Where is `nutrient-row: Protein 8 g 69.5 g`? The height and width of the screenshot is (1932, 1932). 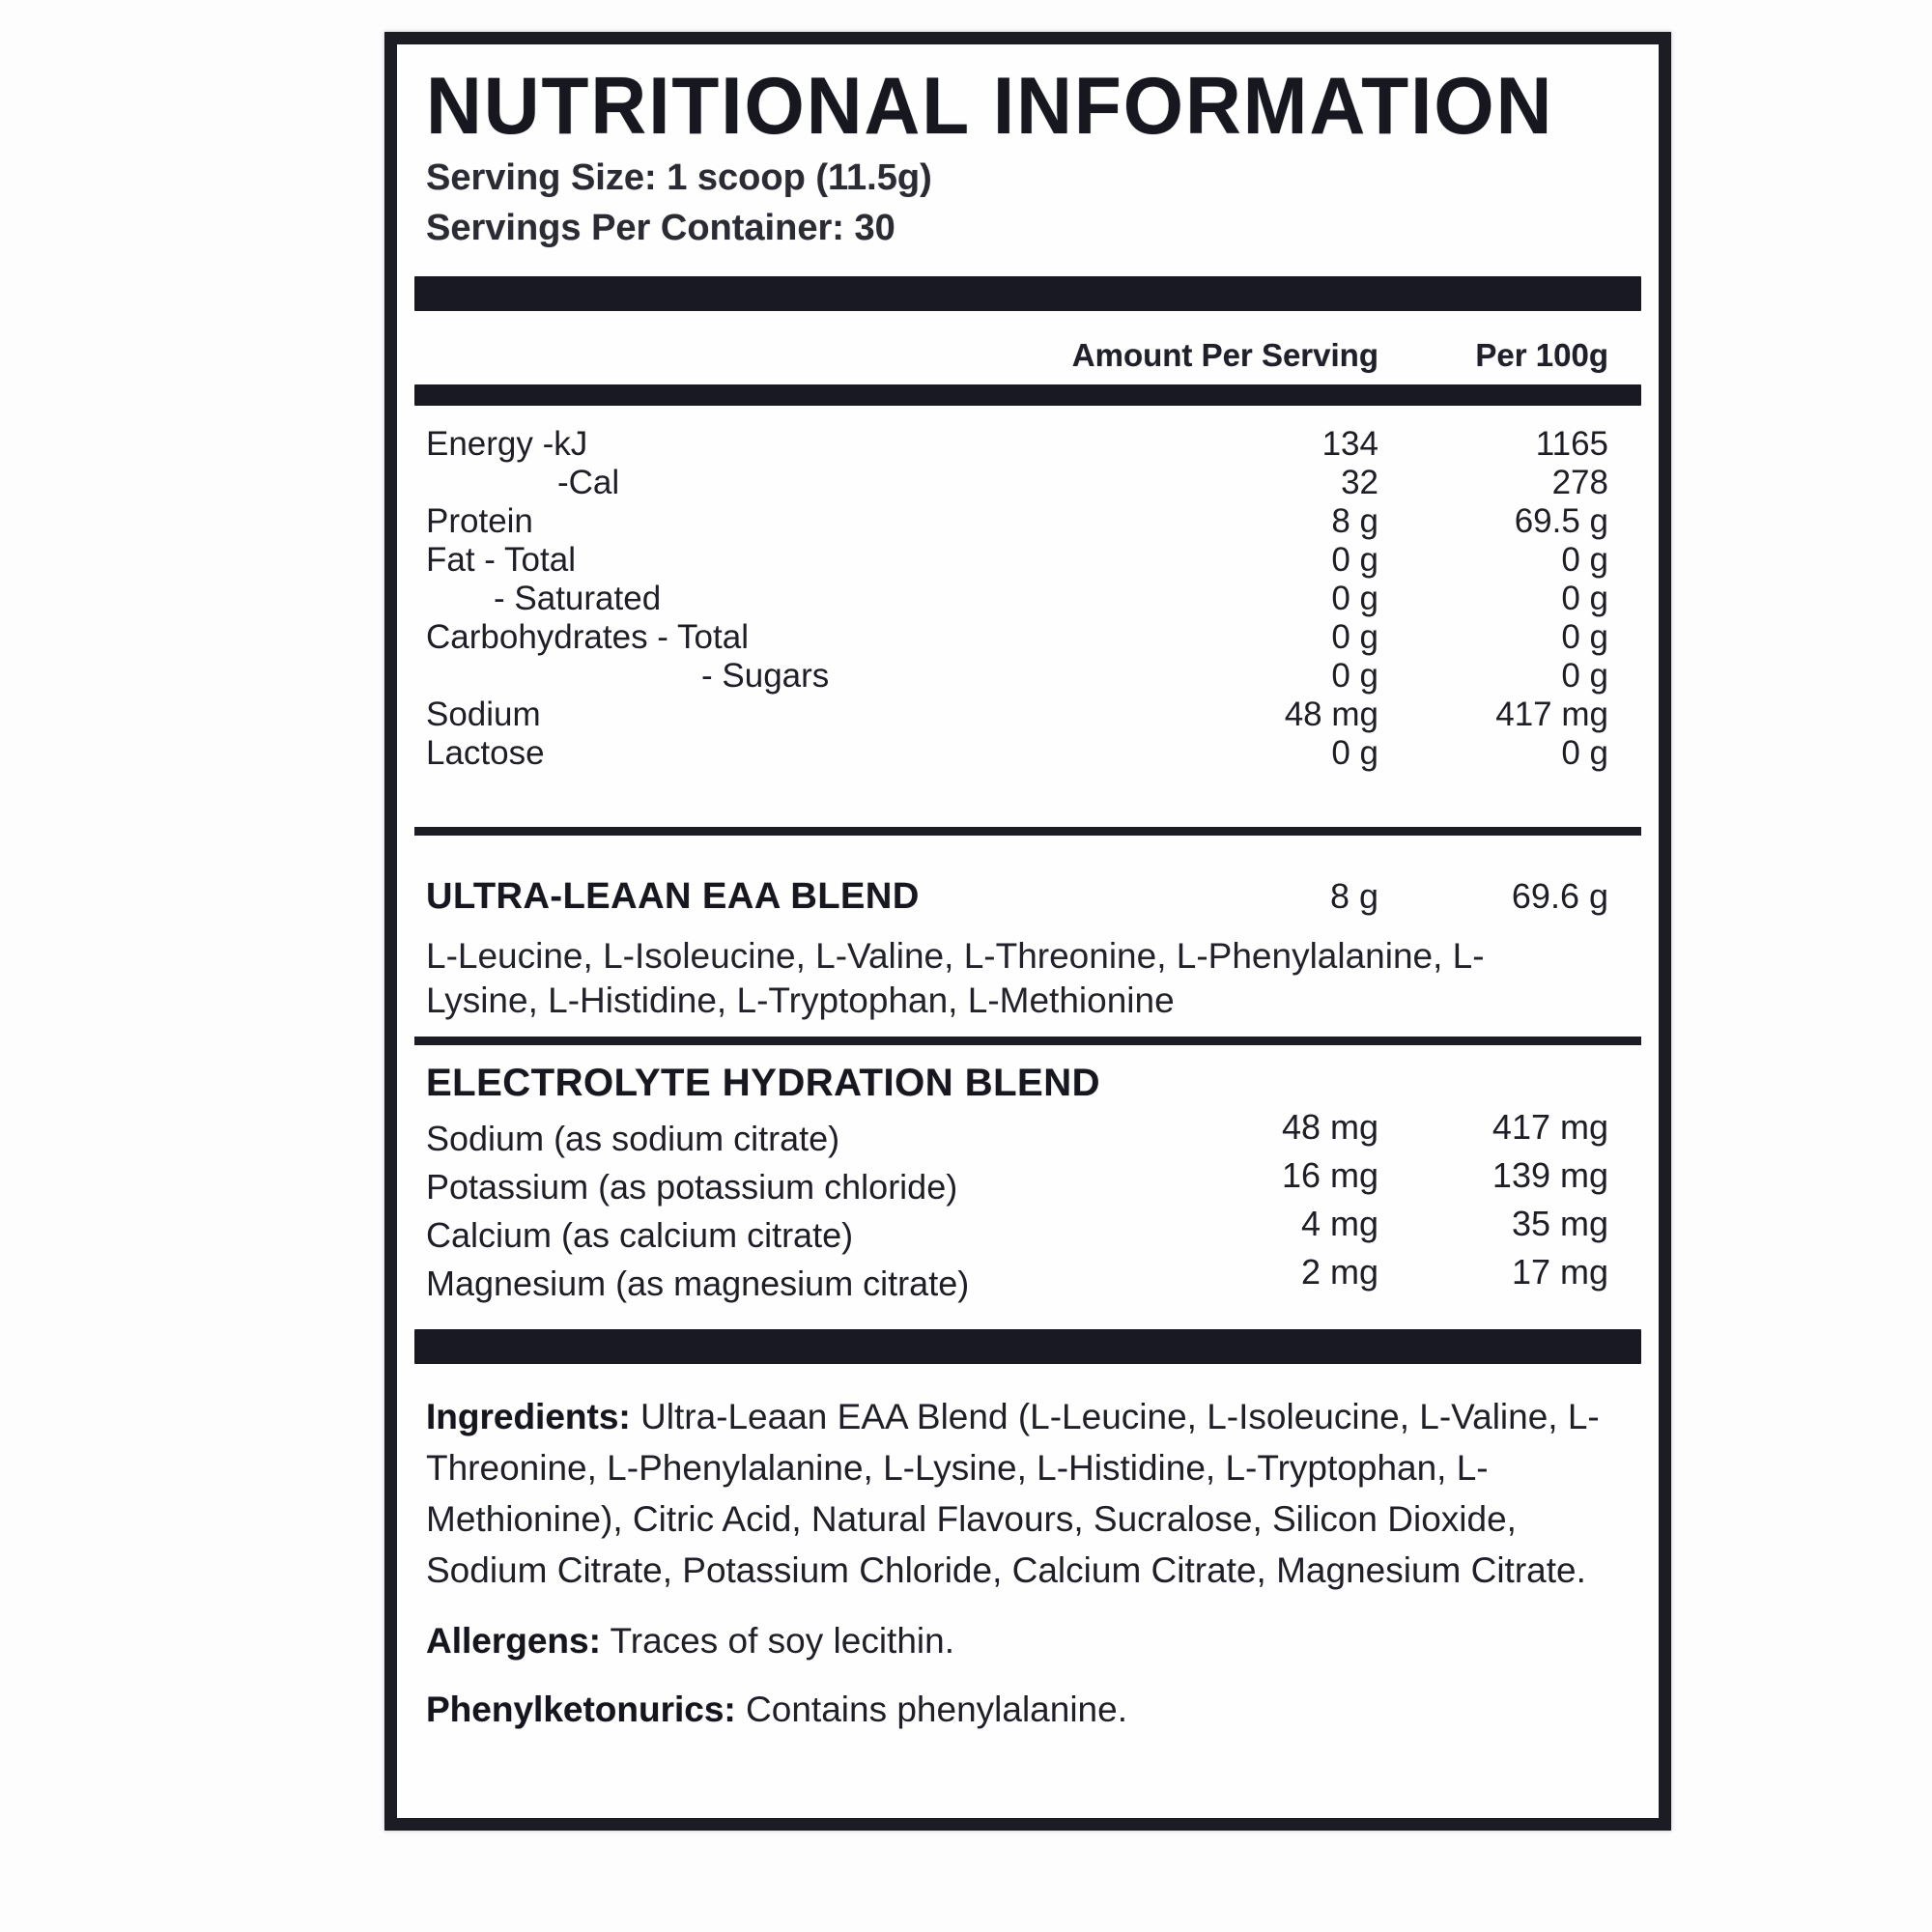
nutrient-row: Protein 8 g 69.5 g is located at coordinates (1028, 521).